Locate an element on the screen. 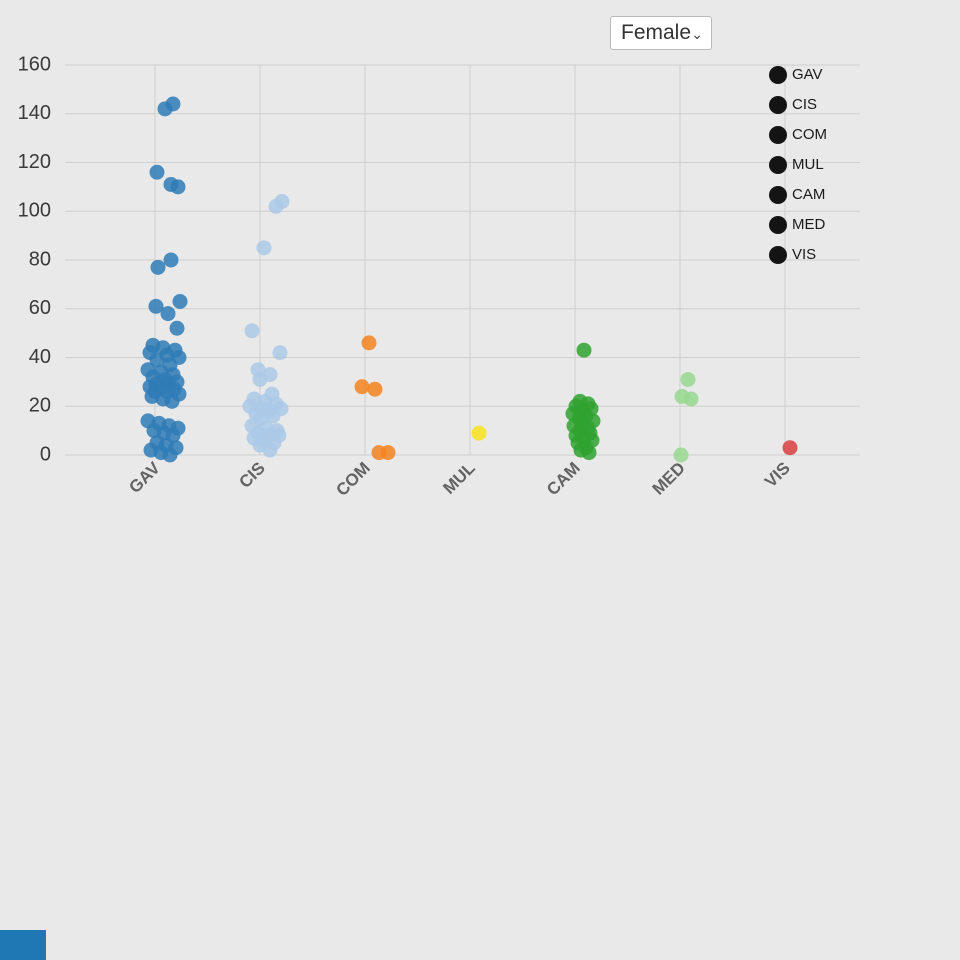 This screenshot has width=960, height=960. legend-item-MUL: MUL is located at coordinates (796, 165).